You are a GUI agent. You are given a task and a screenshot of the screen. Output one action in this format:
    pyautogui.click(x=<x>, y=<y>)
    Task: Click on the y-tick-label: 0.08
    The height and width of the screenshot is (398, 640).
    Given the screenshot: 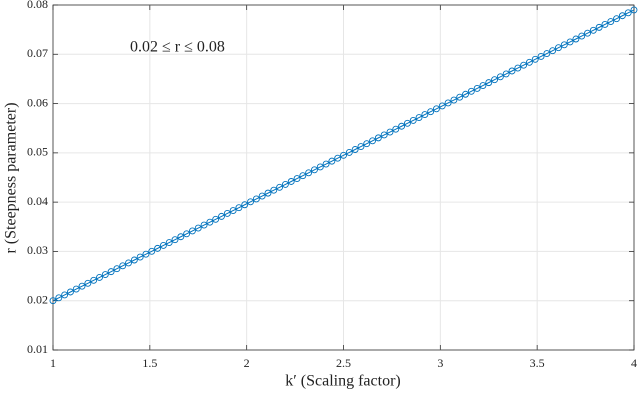 What is the action you would take?
    pyautogui.click(x=37, y=5)
    